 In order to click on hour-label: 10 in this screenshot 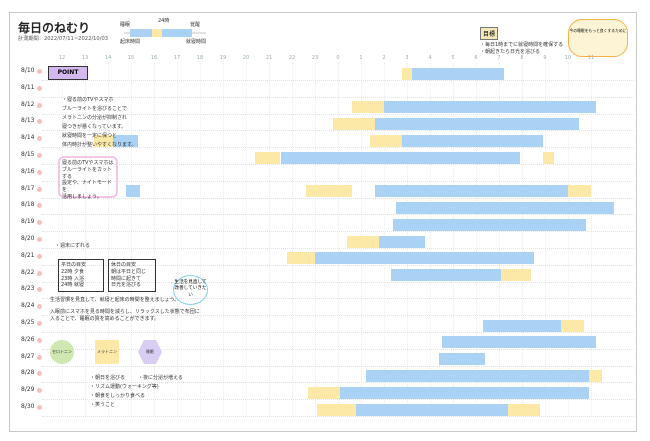, I will do `click(568, 58)`.